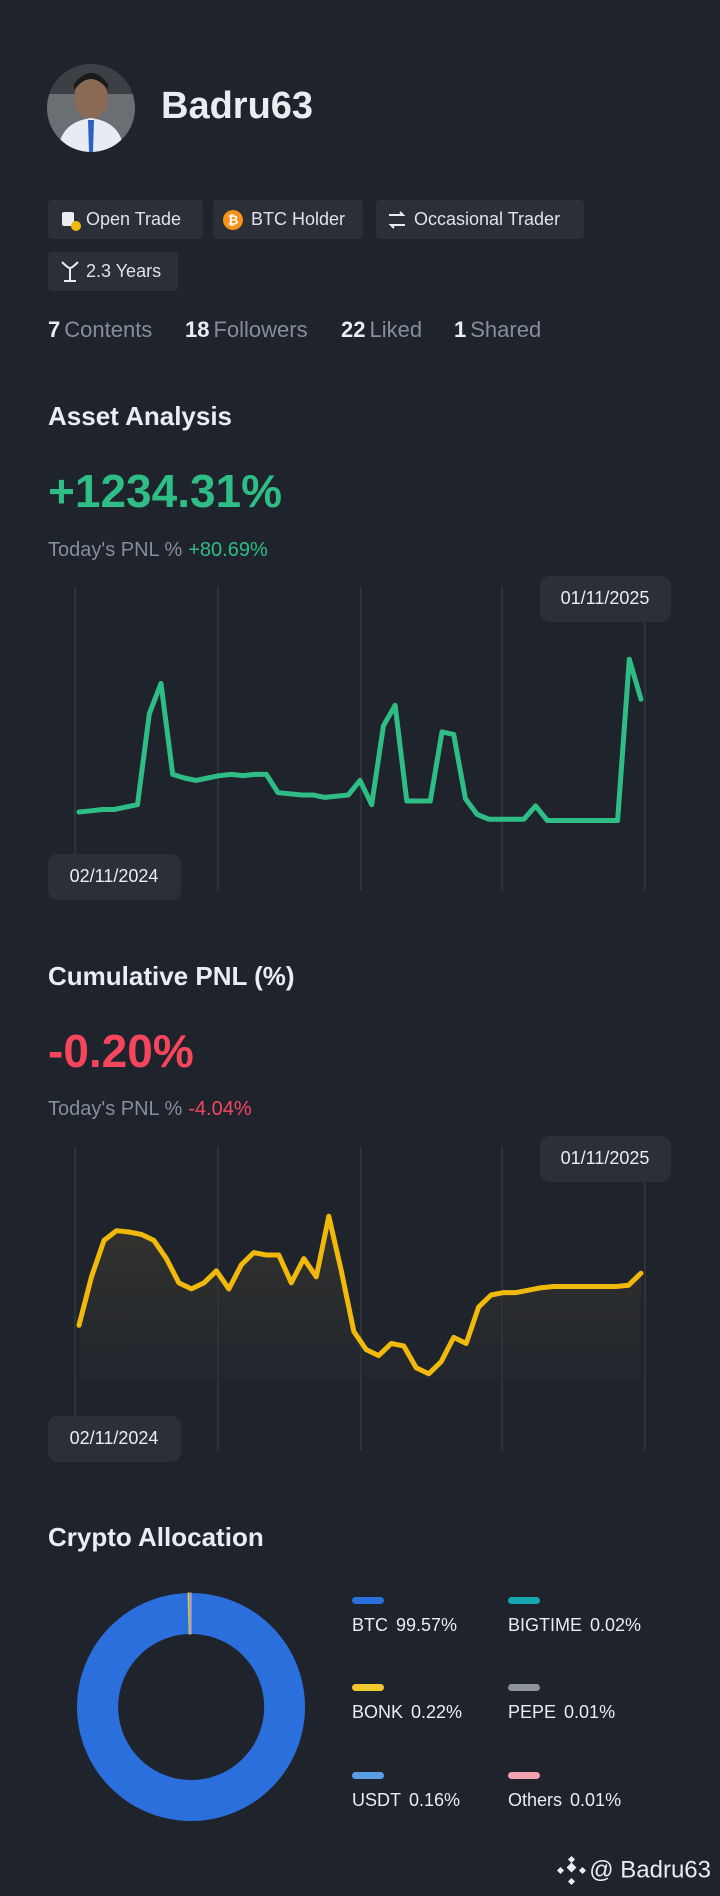 This screenshot has height=1896, width=720. Describe the element at coordinates (298, 219) in the screenshot. I see `tag-label: BTC Holder` at that location.